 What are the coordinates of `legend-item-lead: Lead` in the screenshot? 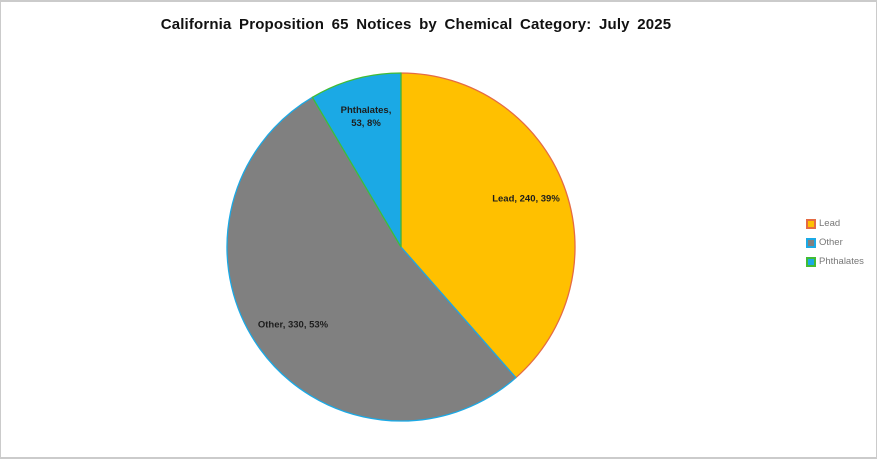 It's located at (835, 223).